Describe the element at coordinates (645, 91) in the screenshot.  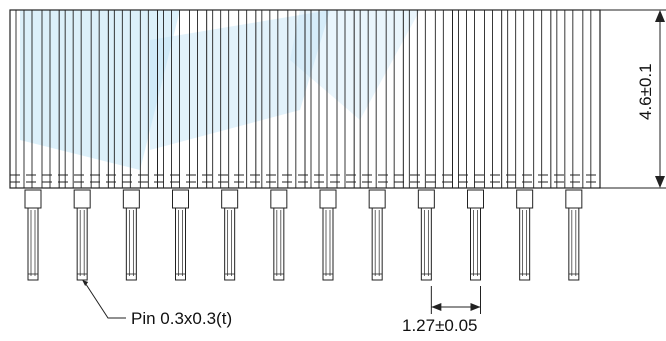
I see `height-dimension-label: 4.6±0.1` at that location.